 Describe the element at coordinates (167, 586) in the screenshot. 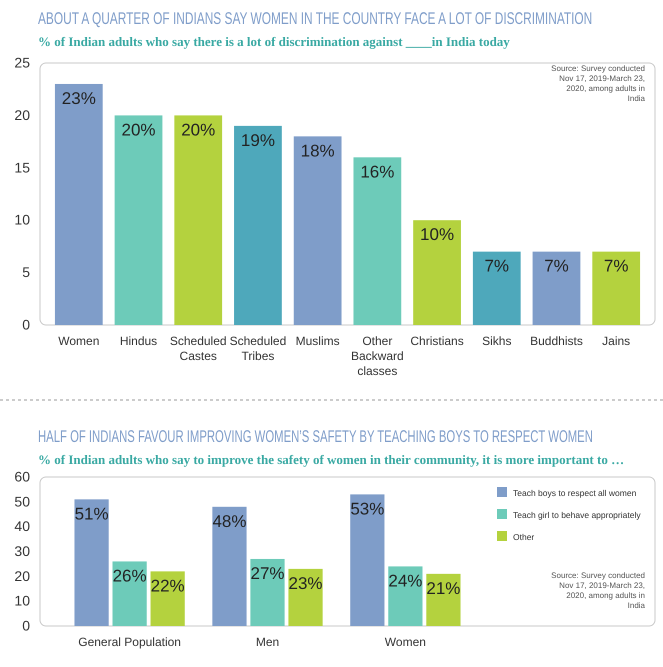

I see `data-label: 22%` at that location.